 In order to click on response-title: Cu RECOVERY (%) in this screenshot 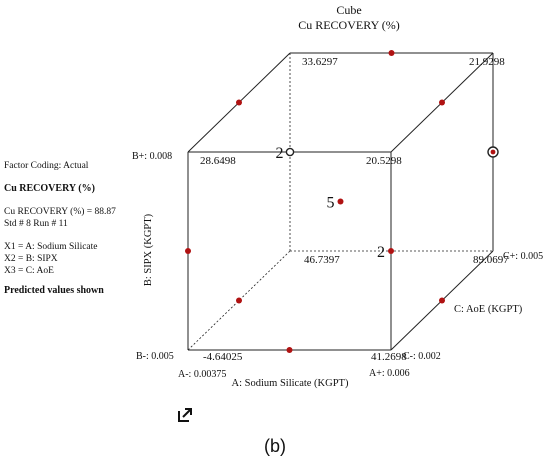, I will do `click(49, 188)`.